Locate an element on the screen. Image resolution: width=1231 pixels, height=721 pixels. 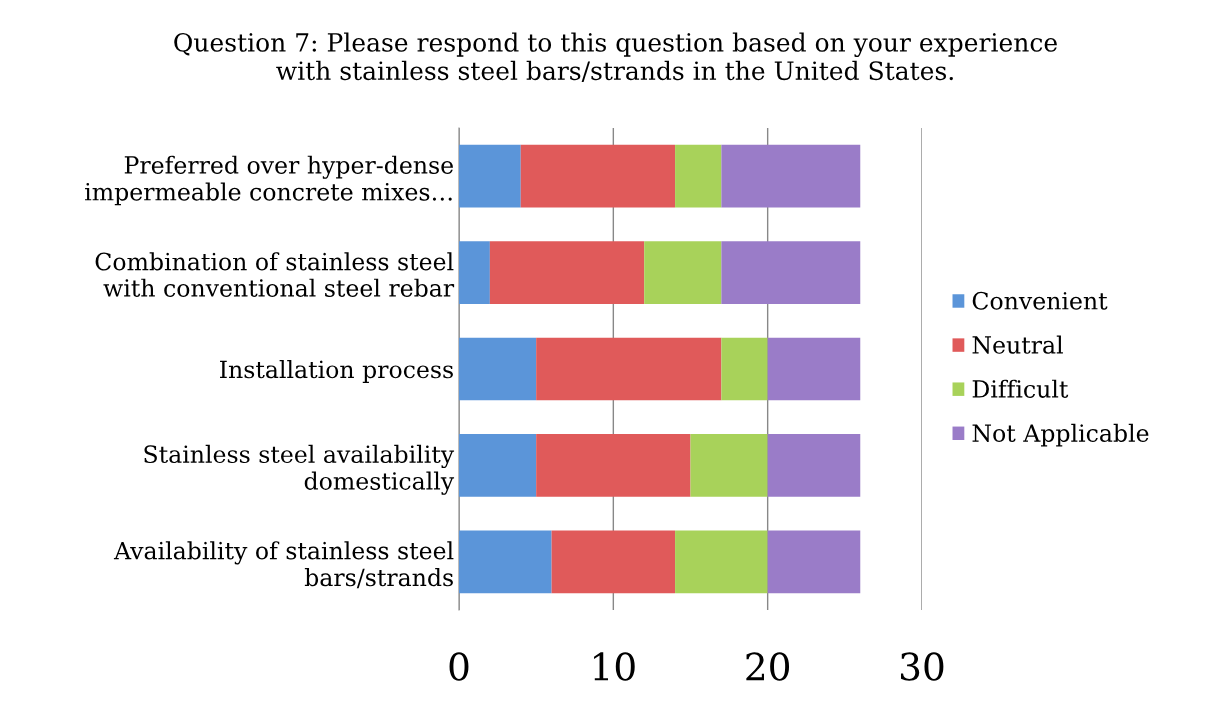
x-tick-label: 10 is located at coordinates (614, 666).